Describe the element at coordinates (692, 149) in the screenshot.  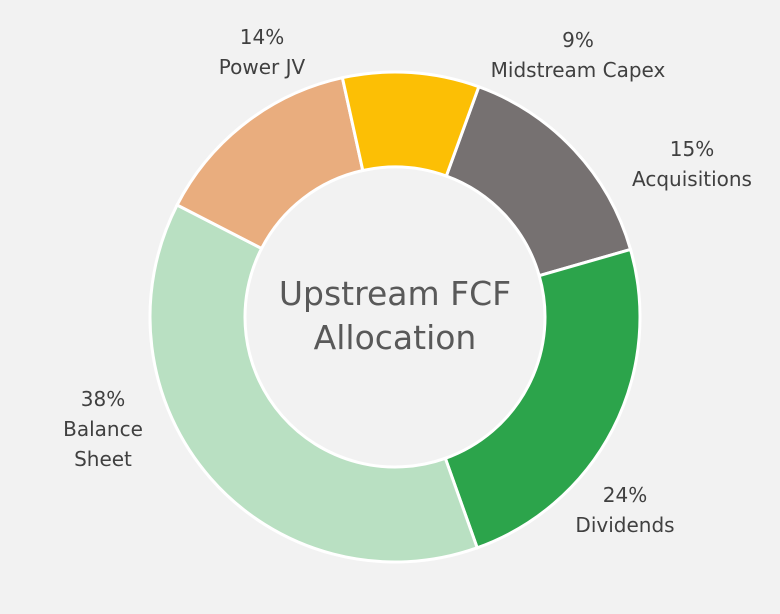
I see `slice-percent-label: 15%` at that location.